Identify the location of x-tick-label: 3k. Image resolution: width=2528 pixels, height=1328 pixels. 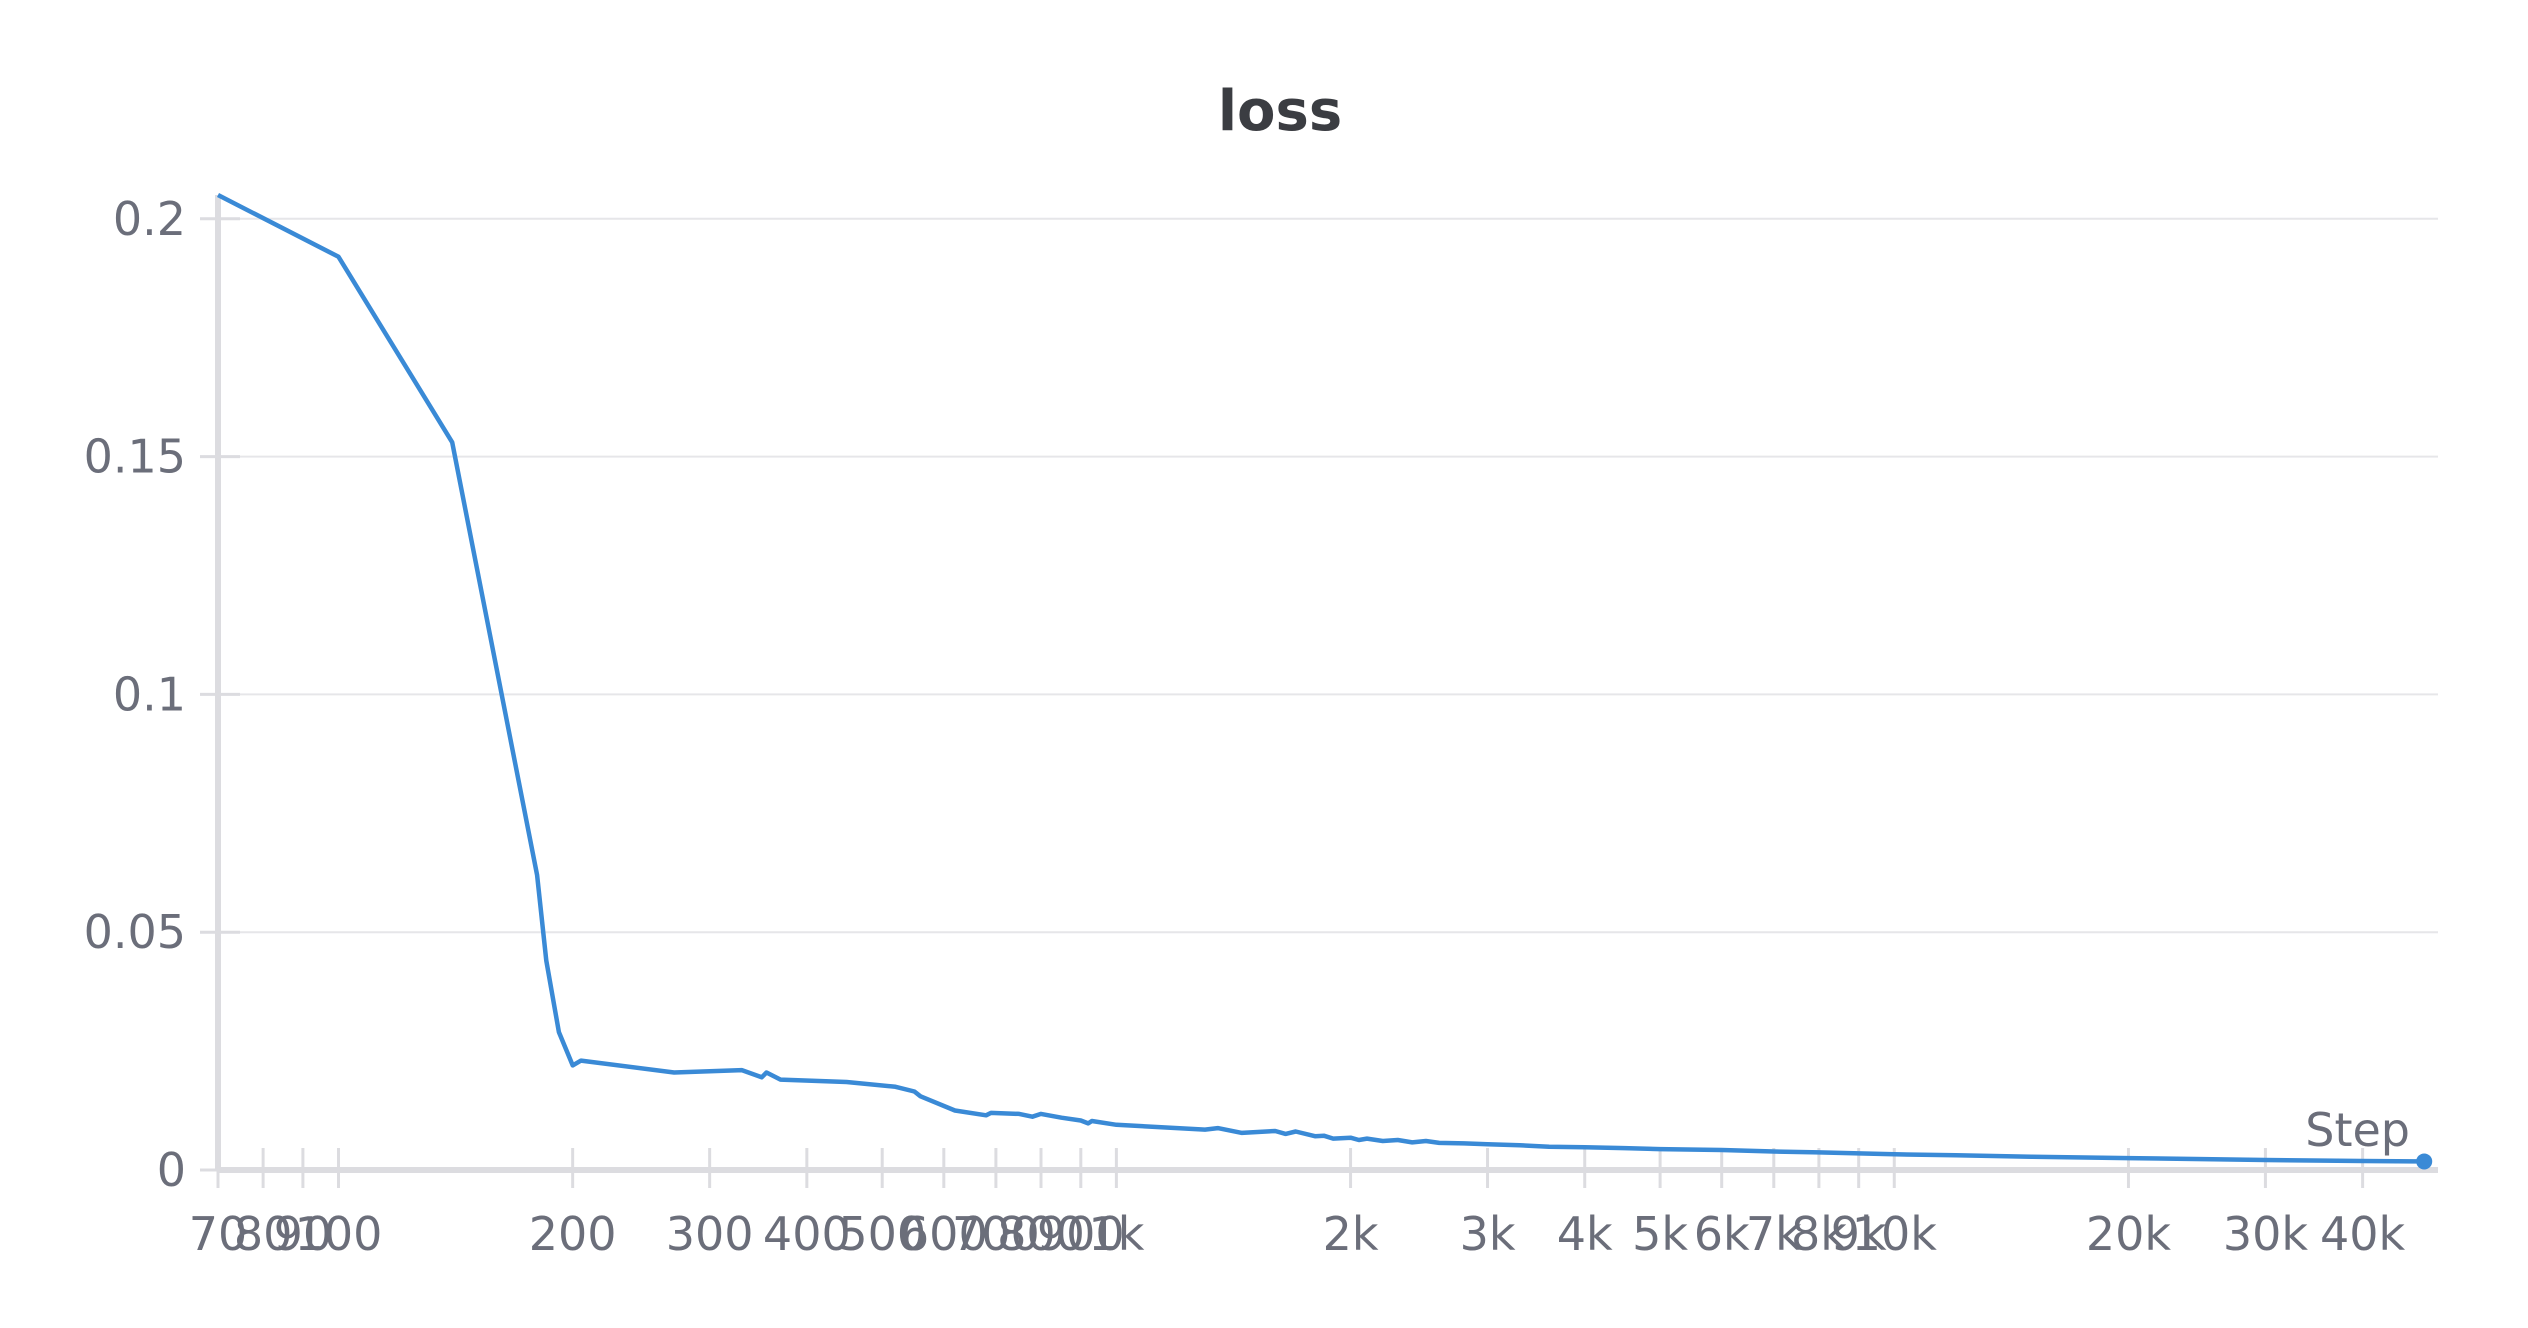
(1488, 1234).